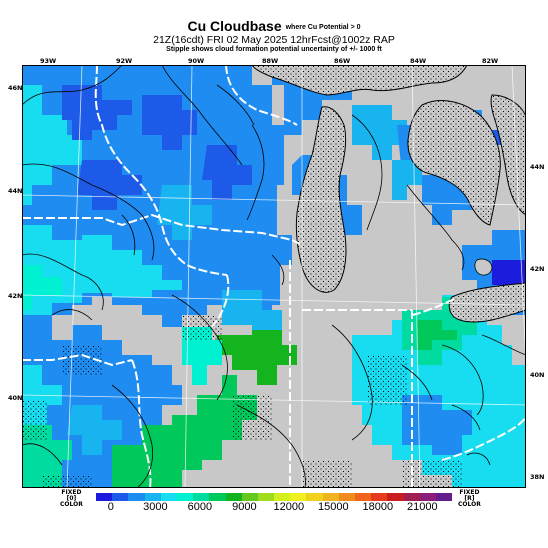 Image resolution: width=548 pixels, height=548 pixels. What do you see at coordinates (196, 61) in the screenshot?
I see `lon-label: 90W` at bounding box center [196, 61].